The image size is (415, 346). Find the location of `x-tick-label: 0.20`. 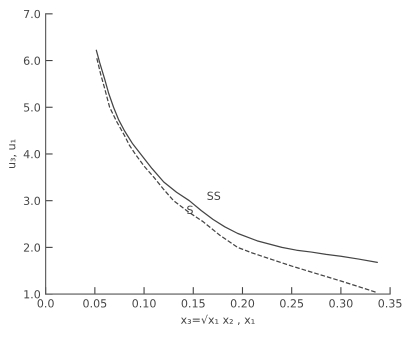

x-tick-label: 0.20 is located at coordinates (242, 303).